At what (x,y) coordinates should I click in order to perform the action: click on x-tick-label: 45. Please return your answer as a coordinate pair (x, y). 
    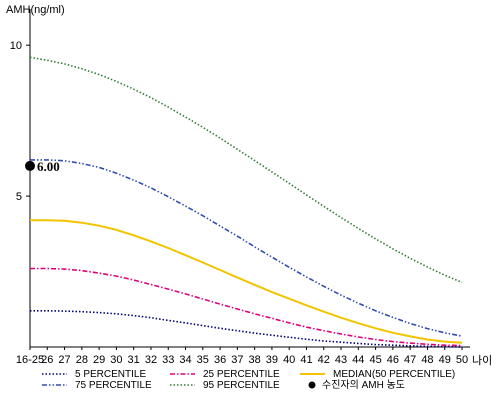
    Looking at the image, I should click on (375, 360).